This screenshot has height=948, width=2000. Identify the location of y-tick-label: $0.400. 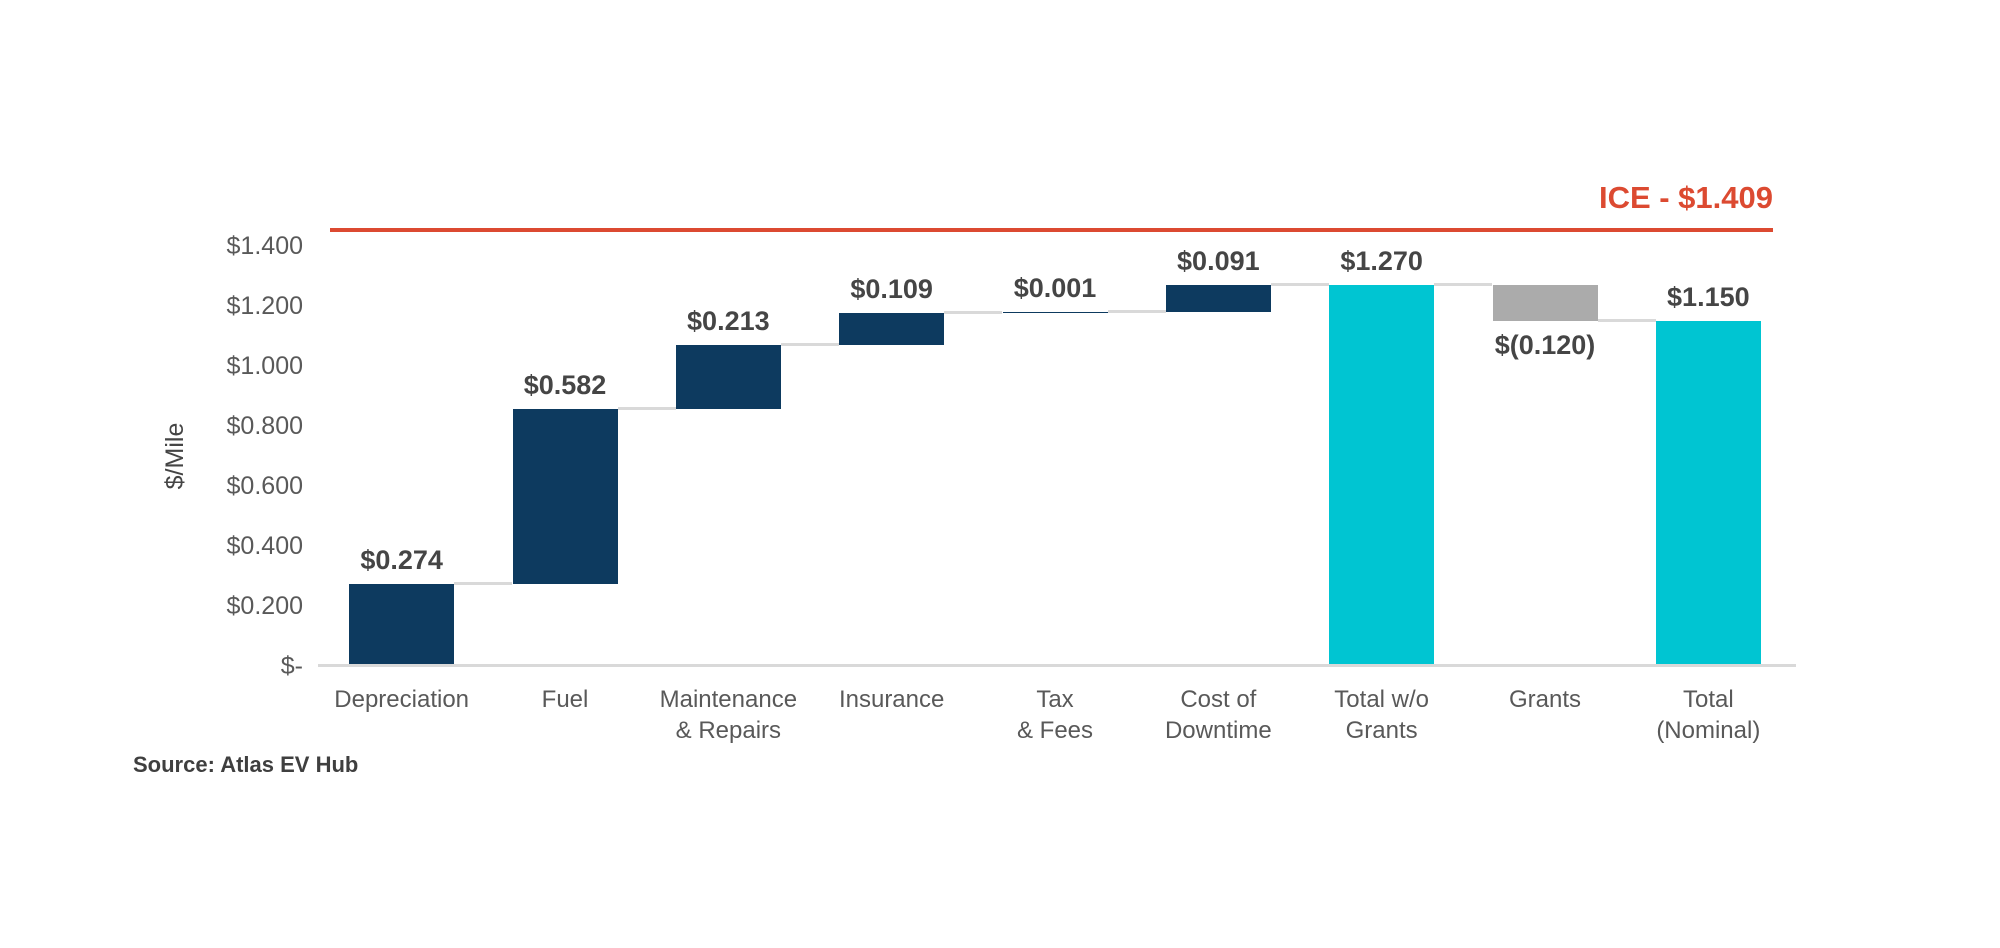
(264, 546).